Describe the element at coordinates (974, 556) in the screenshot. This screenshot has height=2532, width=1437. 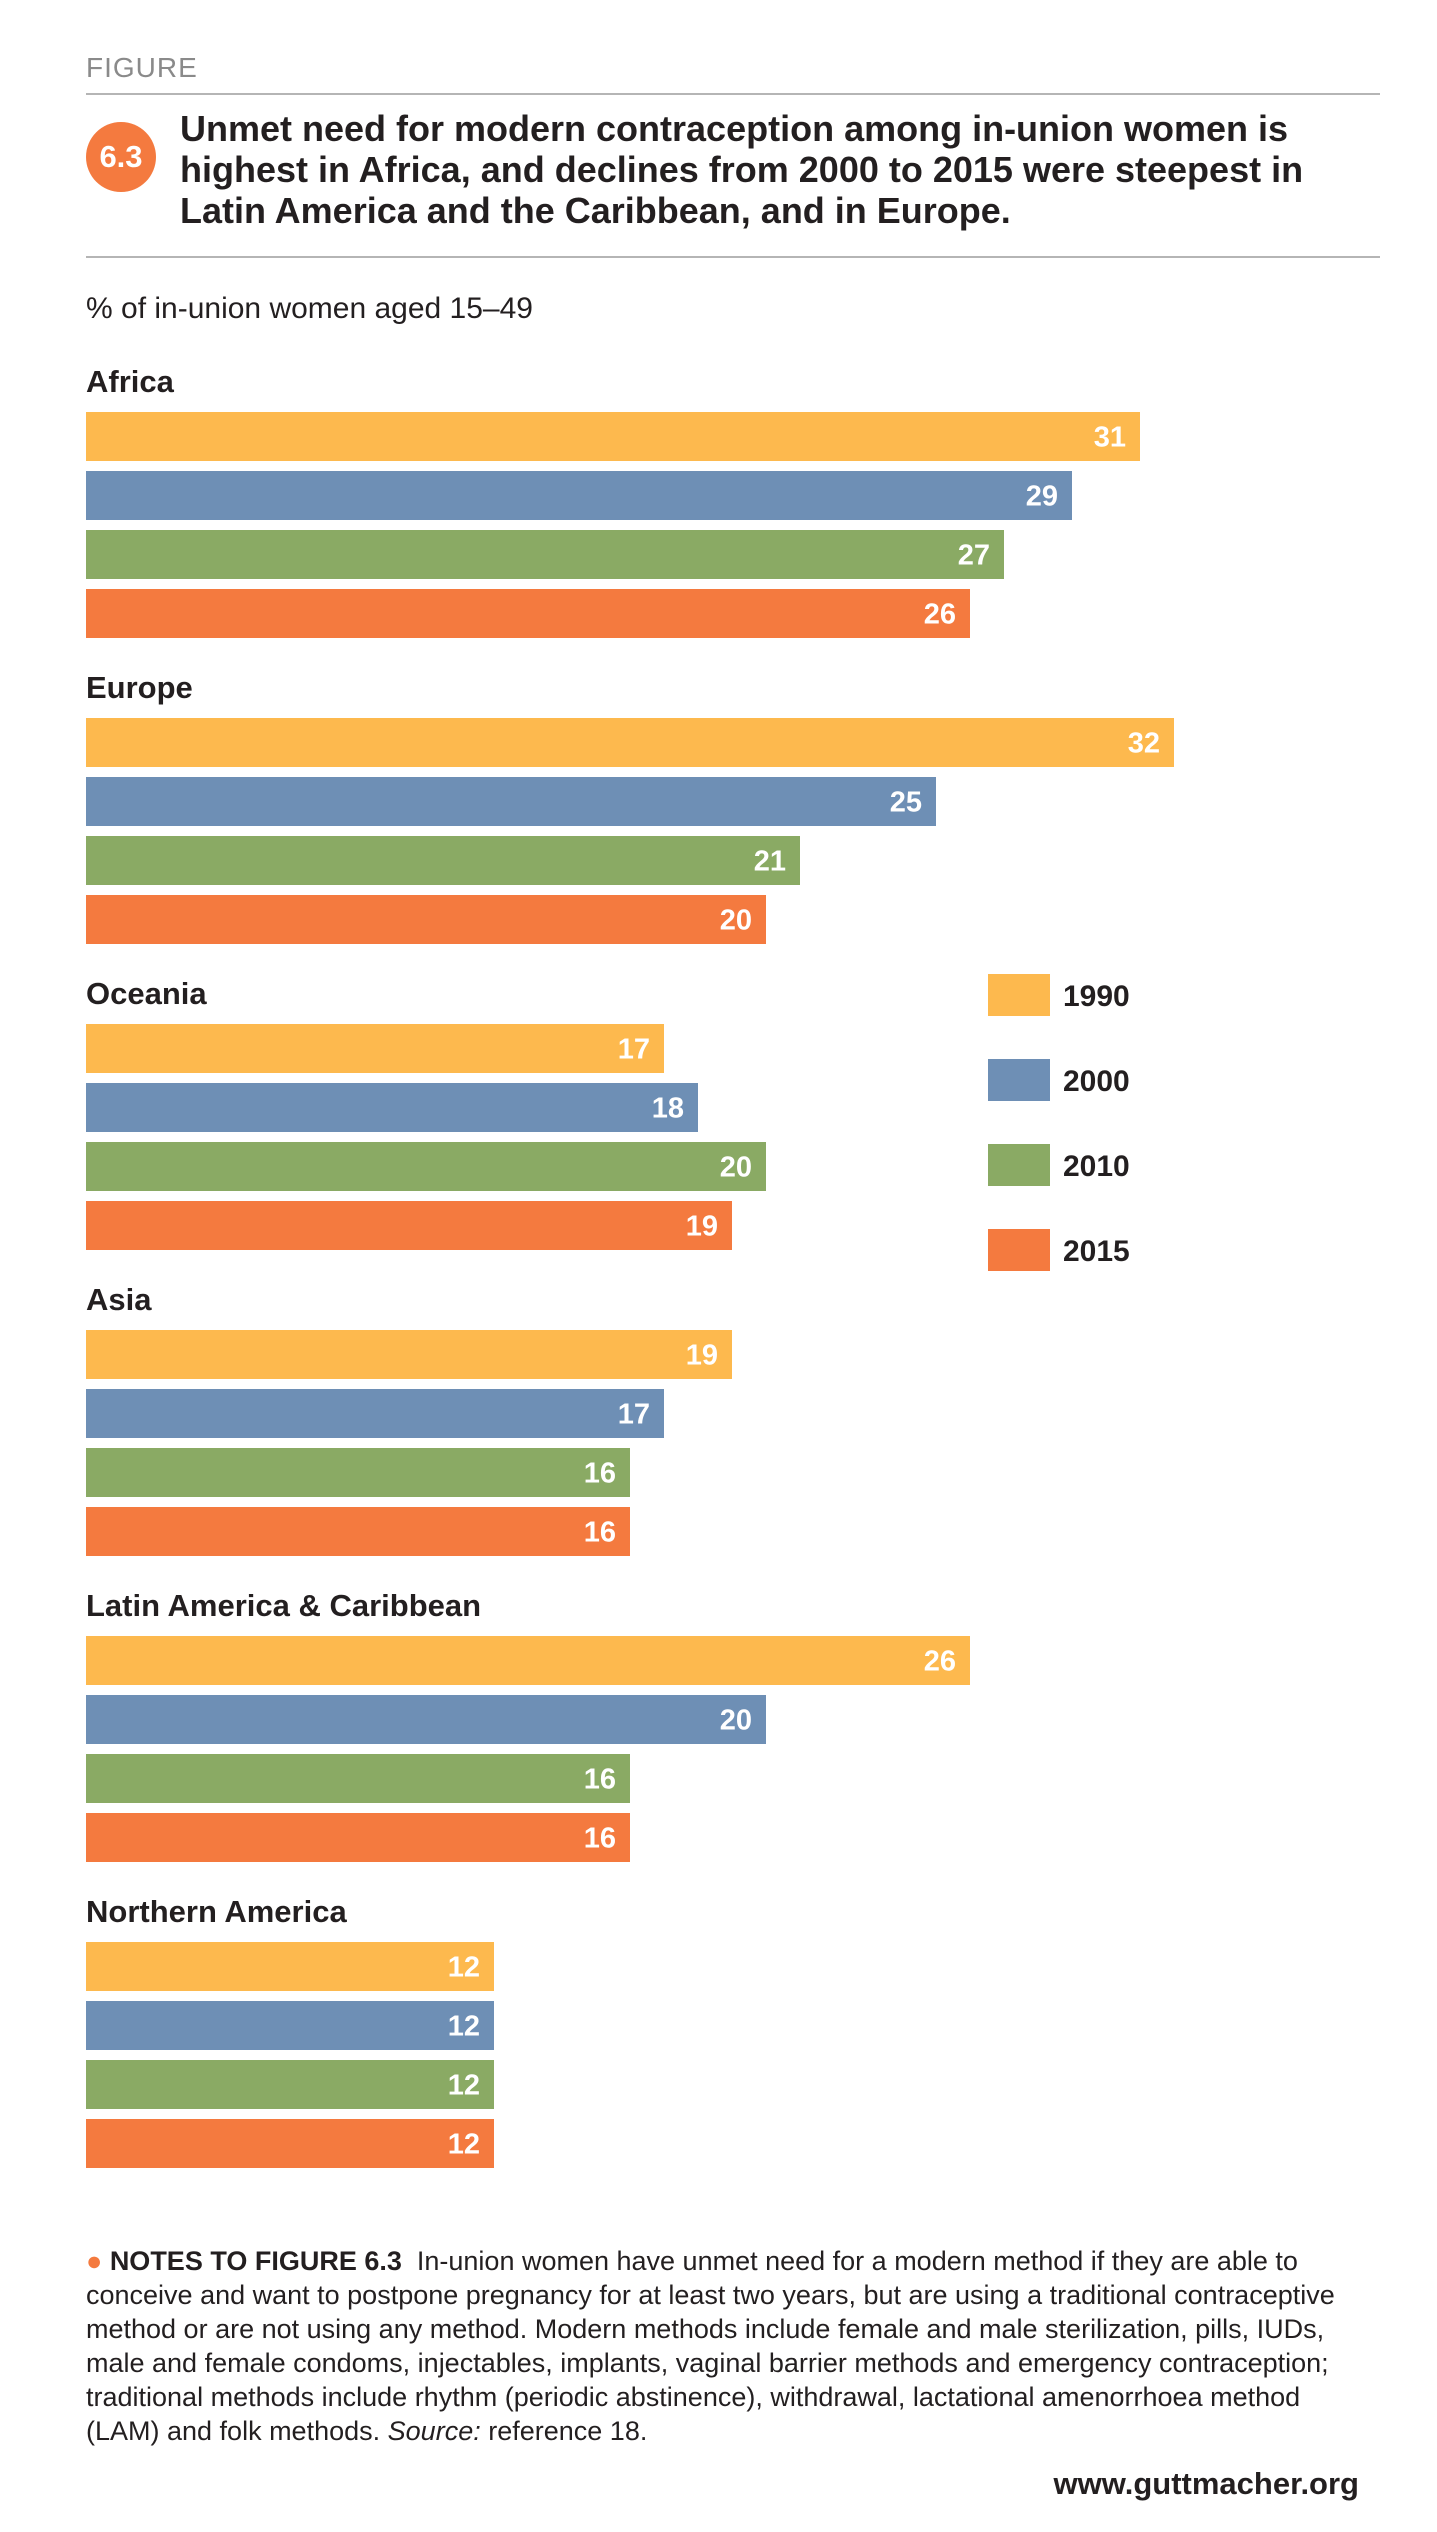
I see `bar-value-label: 27` at that location.